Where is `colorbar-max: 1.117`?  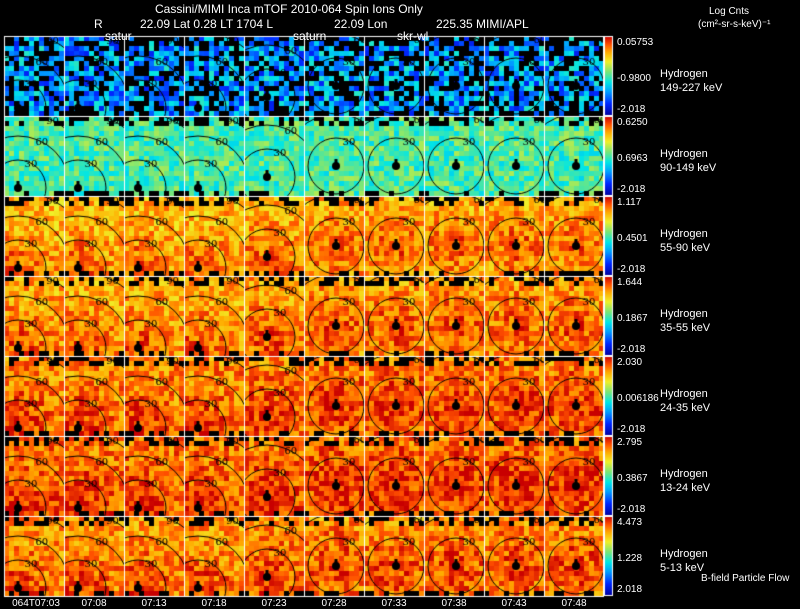 colorbar-max: 1.117 is located at coordinates (629, 202).